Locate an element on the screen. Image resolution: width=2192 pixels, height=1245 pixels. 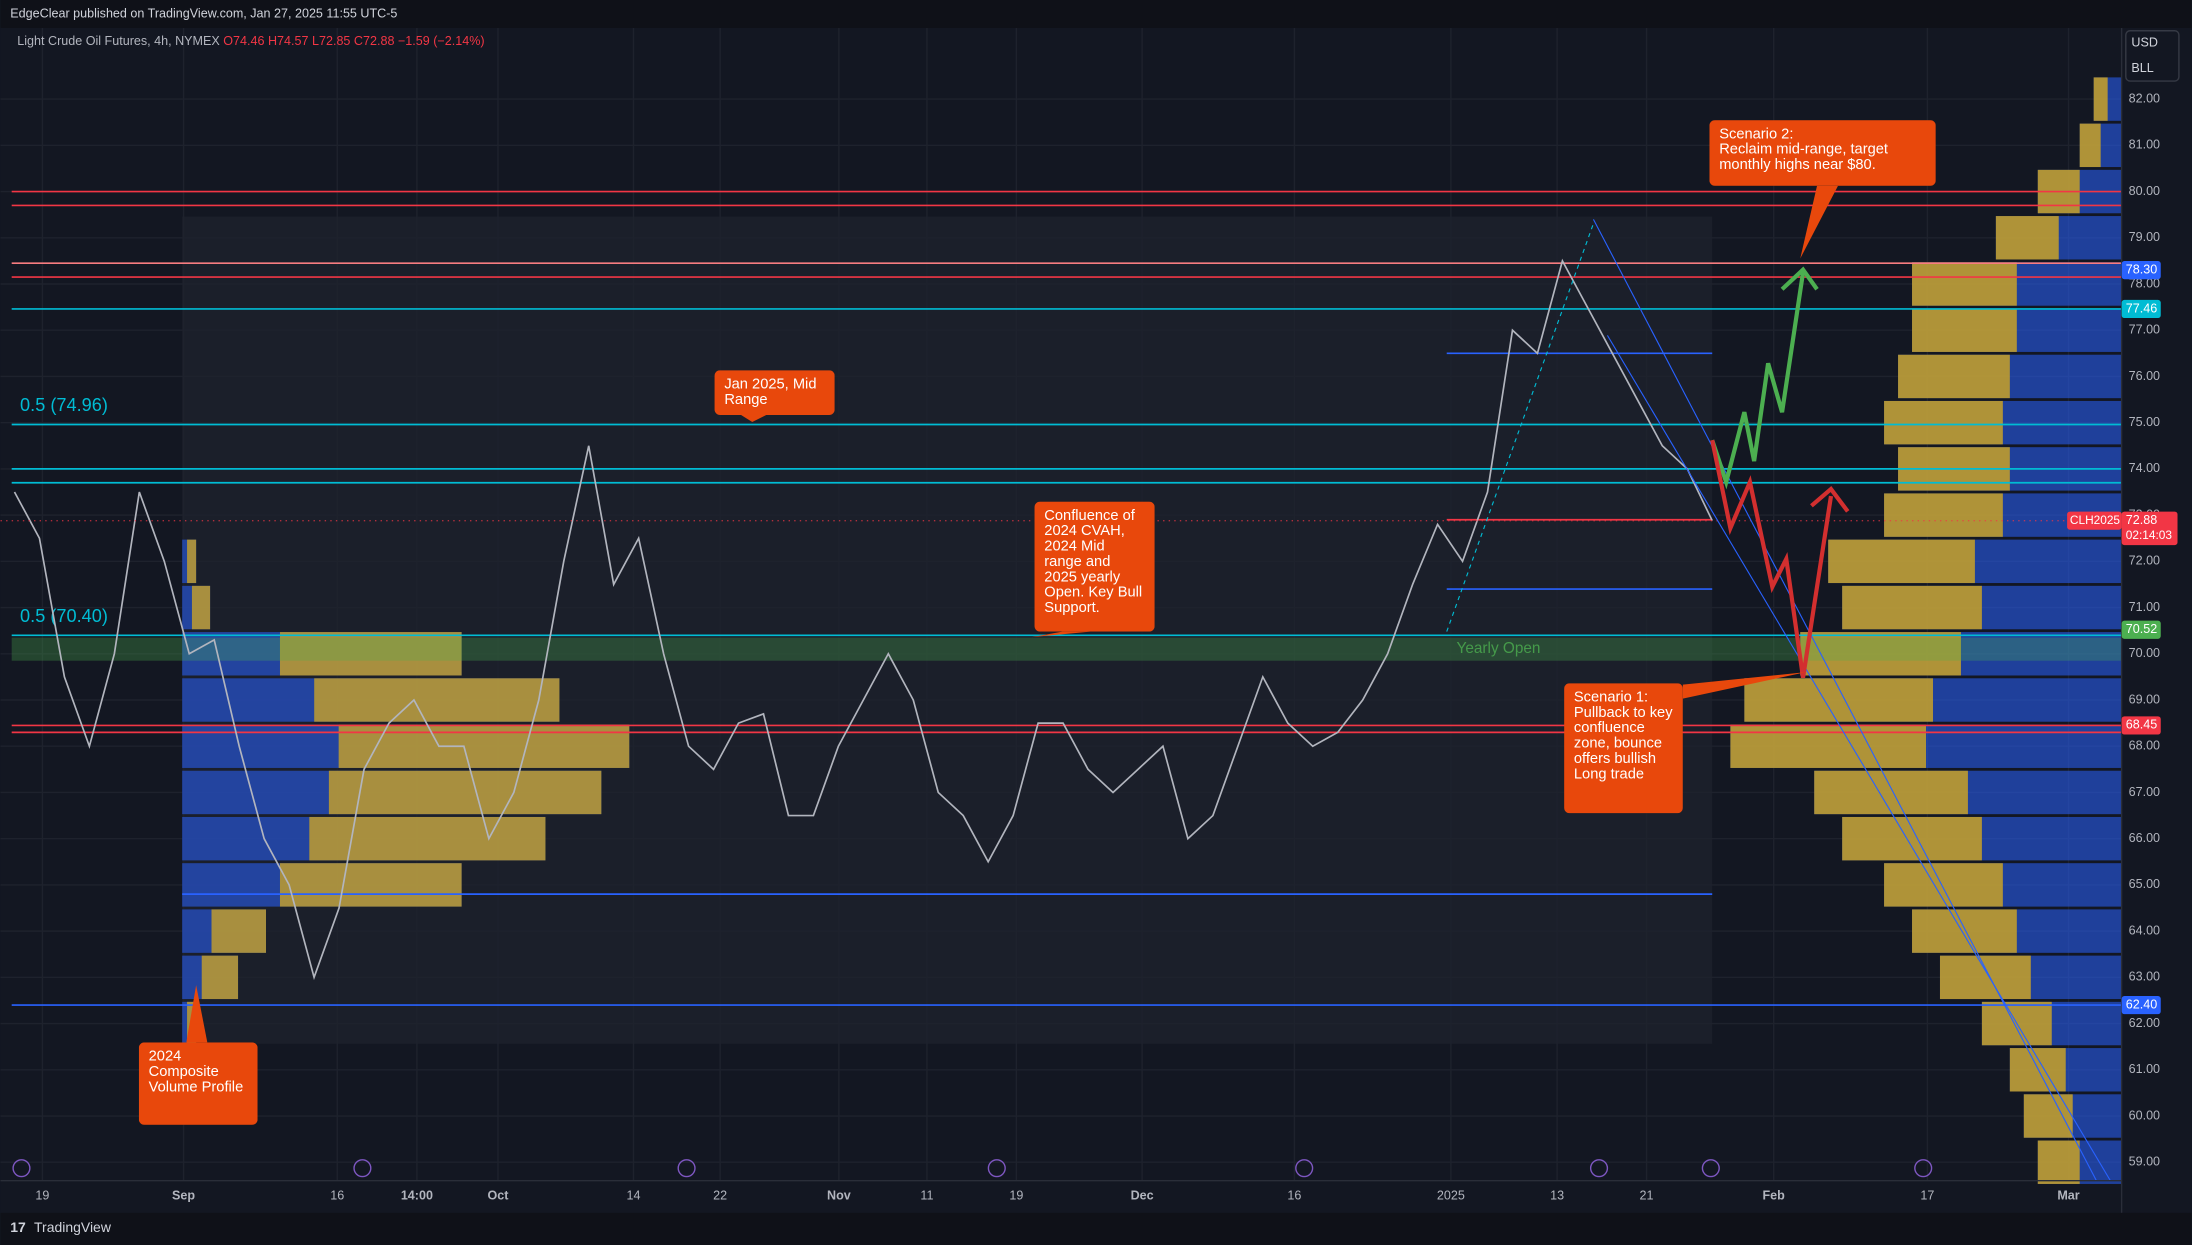
high: H74.57 is located at coordinates (288, 41).